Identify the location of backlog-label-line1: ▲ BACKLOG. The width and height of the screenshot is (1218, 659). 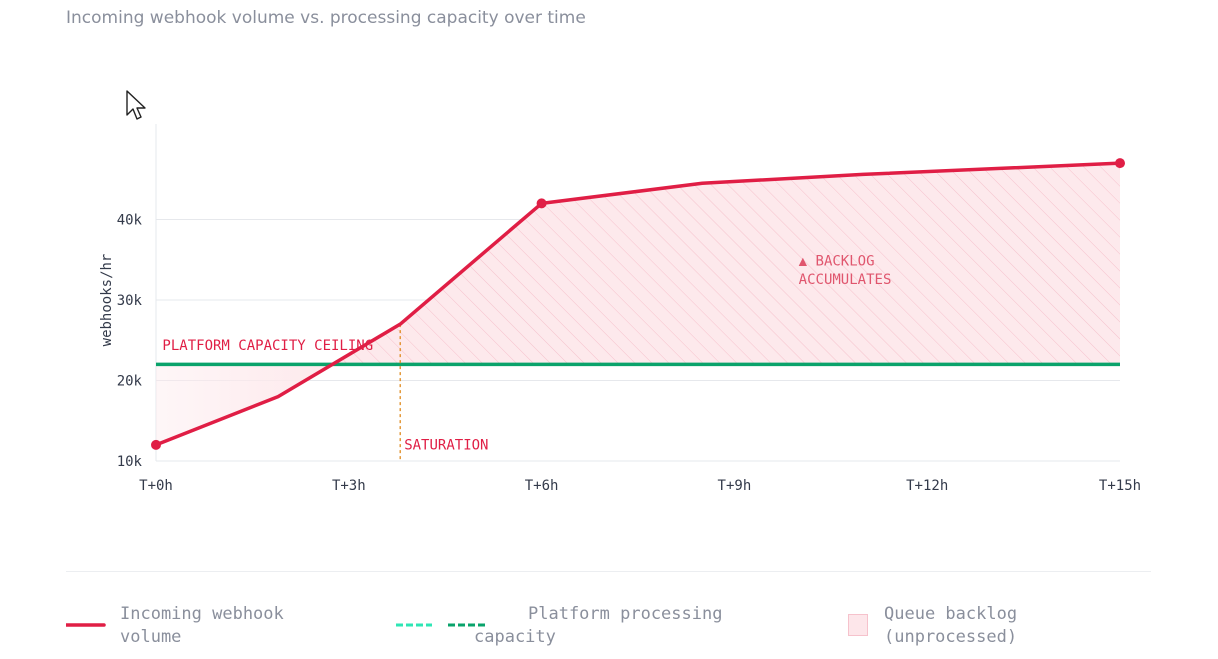
(837, 261).